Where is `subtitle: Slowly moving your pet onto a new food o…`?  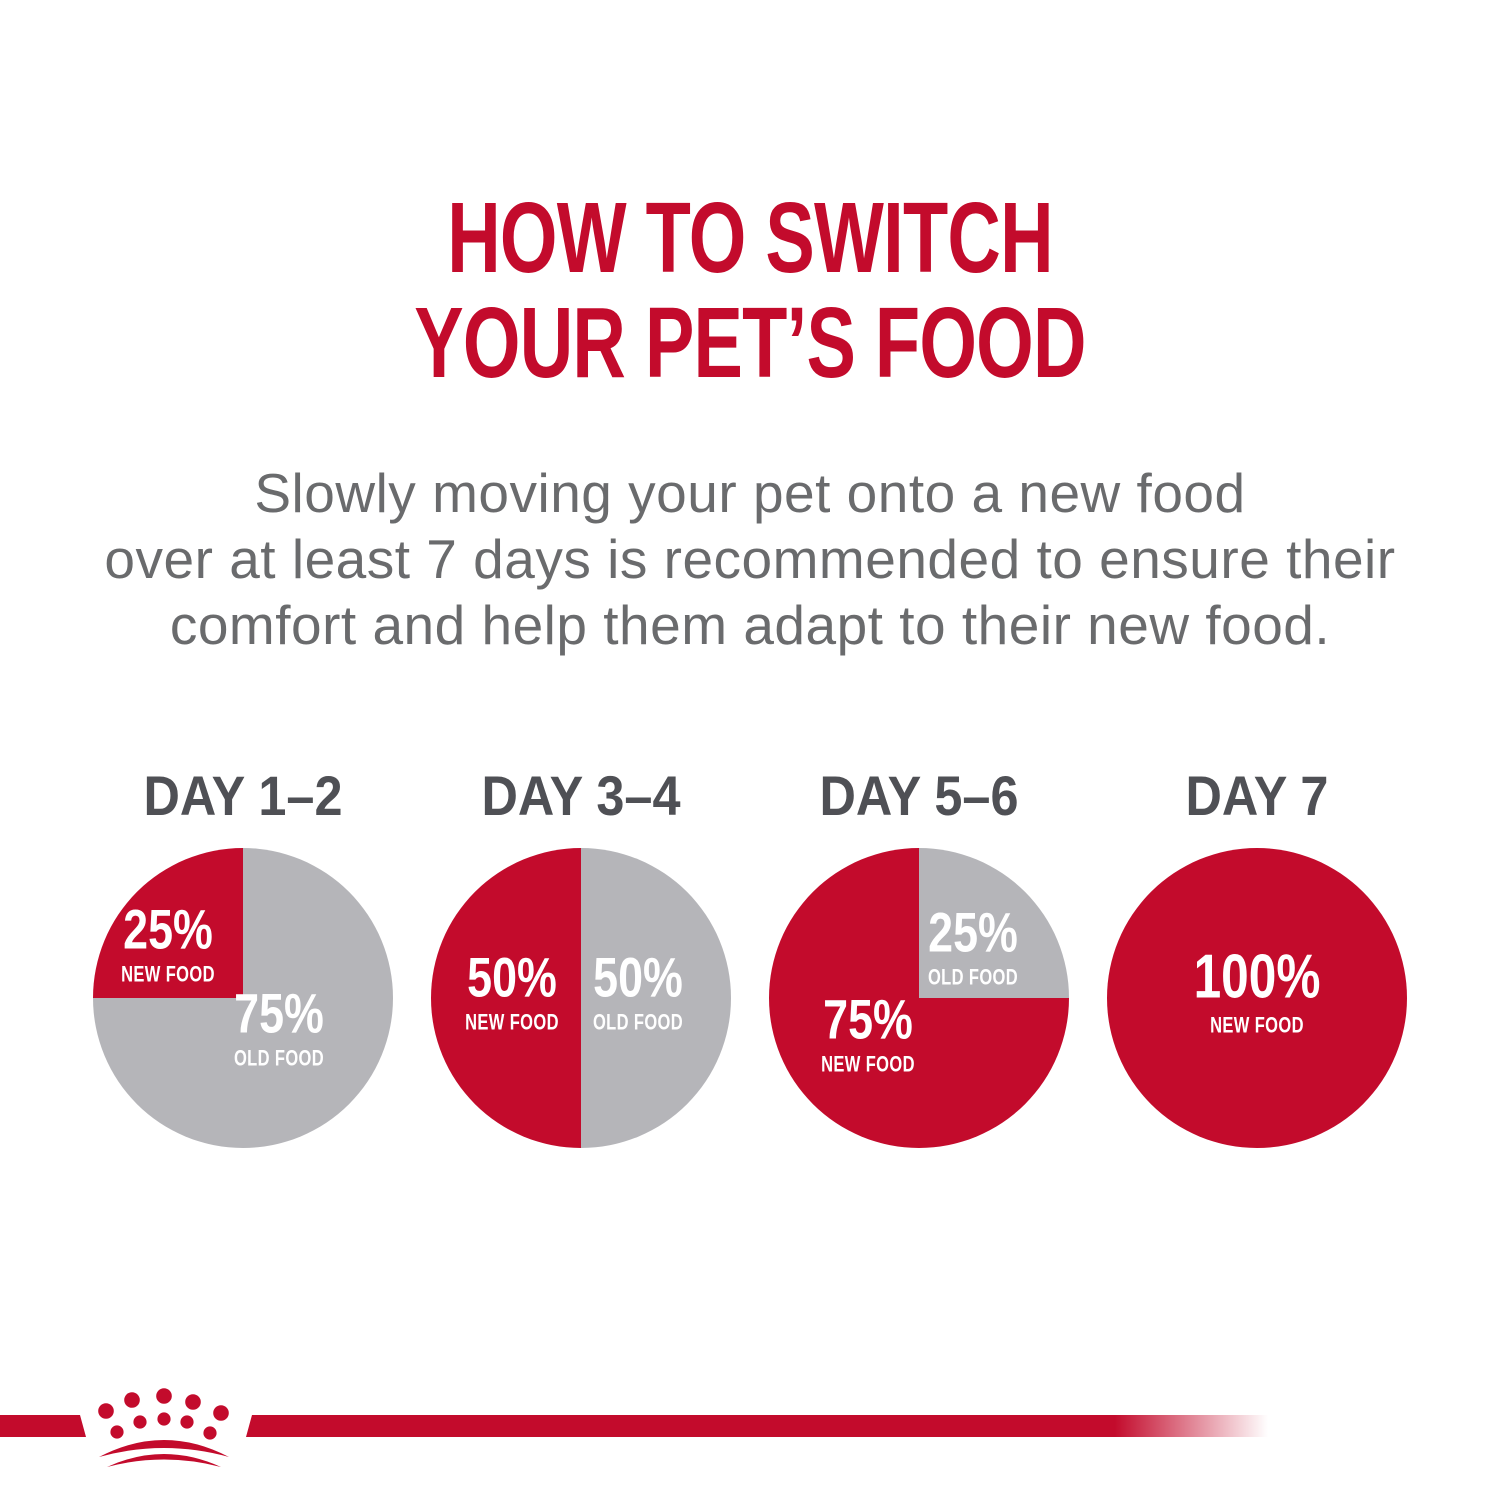 subtitle: Slowly moving your pet onto a new food o… is located at coordinates (750, 559).